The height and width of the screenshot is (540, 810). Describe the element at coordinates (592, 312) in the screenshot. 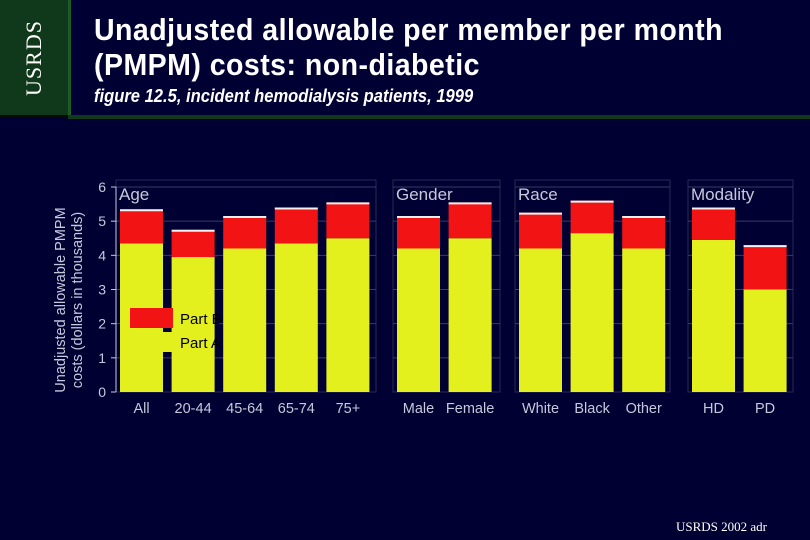

I see `bar-part-a-black` at that location.